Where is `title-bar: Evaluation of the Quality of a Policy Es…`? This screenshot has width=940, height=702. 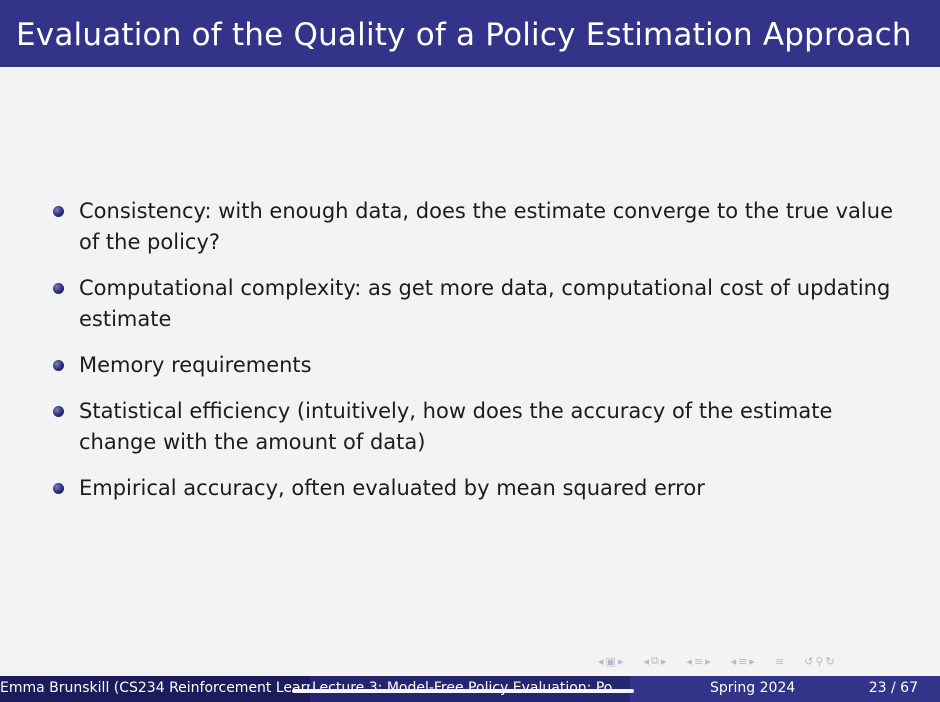
title-bar: Evaluation of the Quality of a Policy Es… is located at coordinates (470, 33).